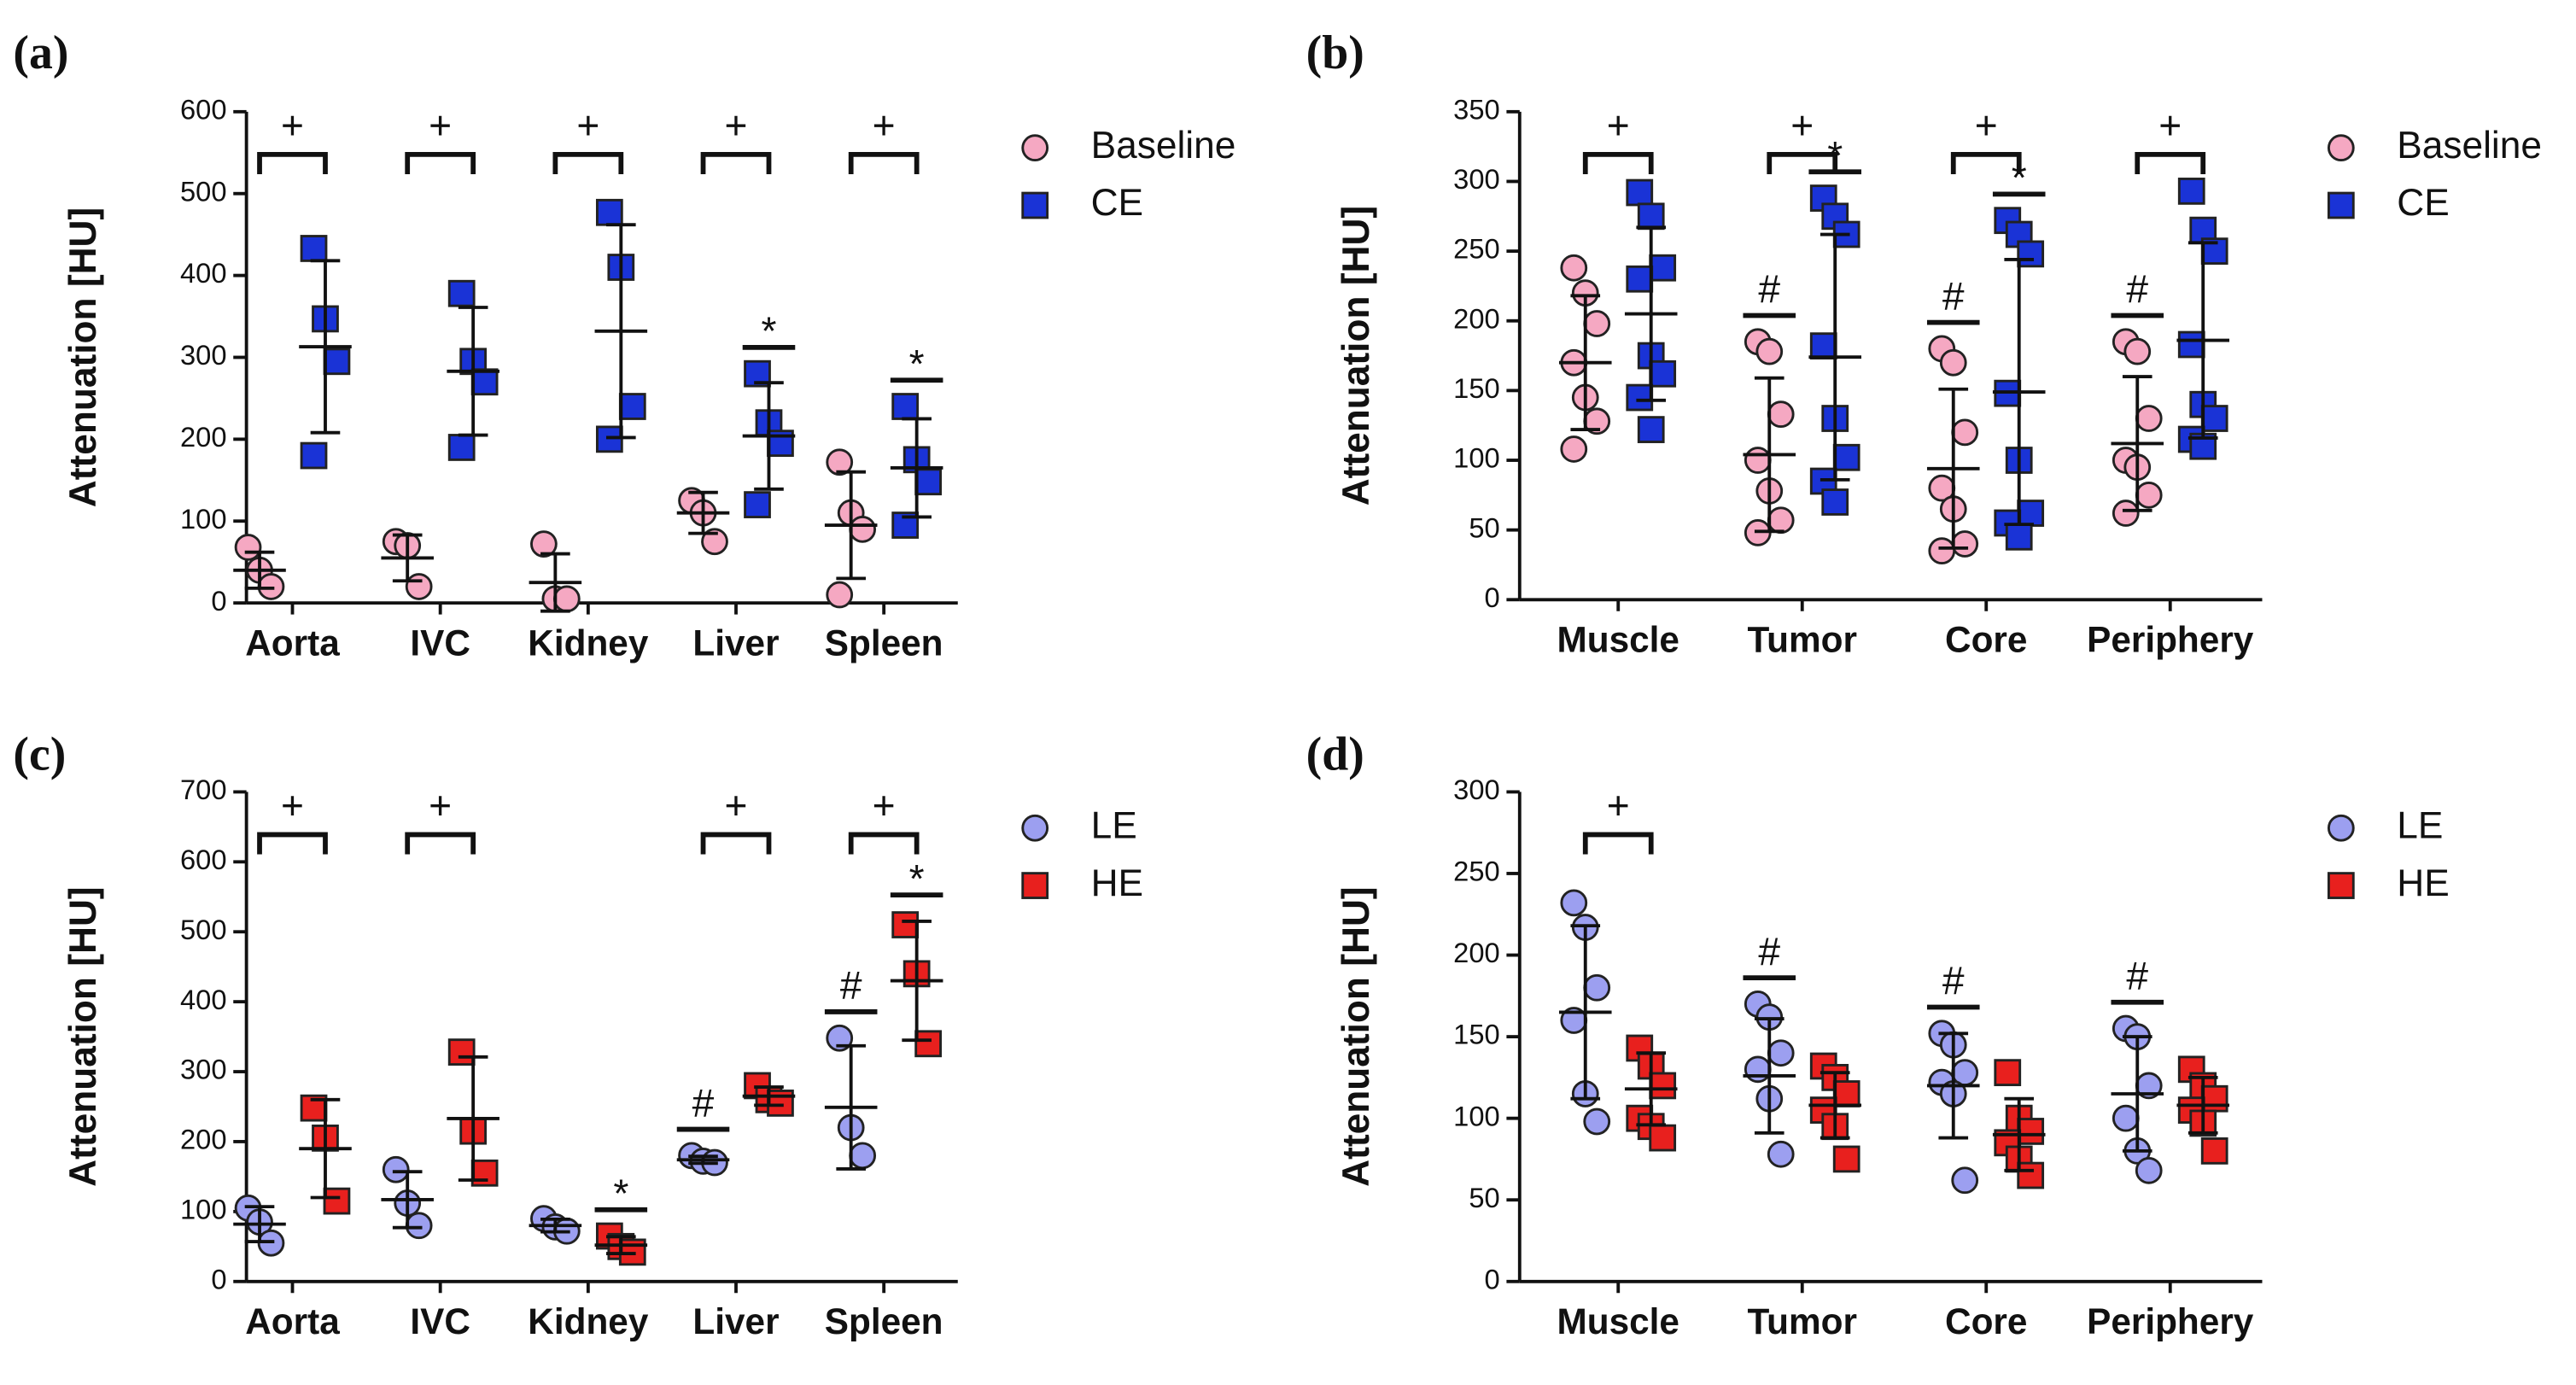 The height and width of the screenshot is (1385, 2576). What do you see at coordinates (203, 355) in the screenshot?
I see `y-tick-label: 300` at bounding box center [203, 355].